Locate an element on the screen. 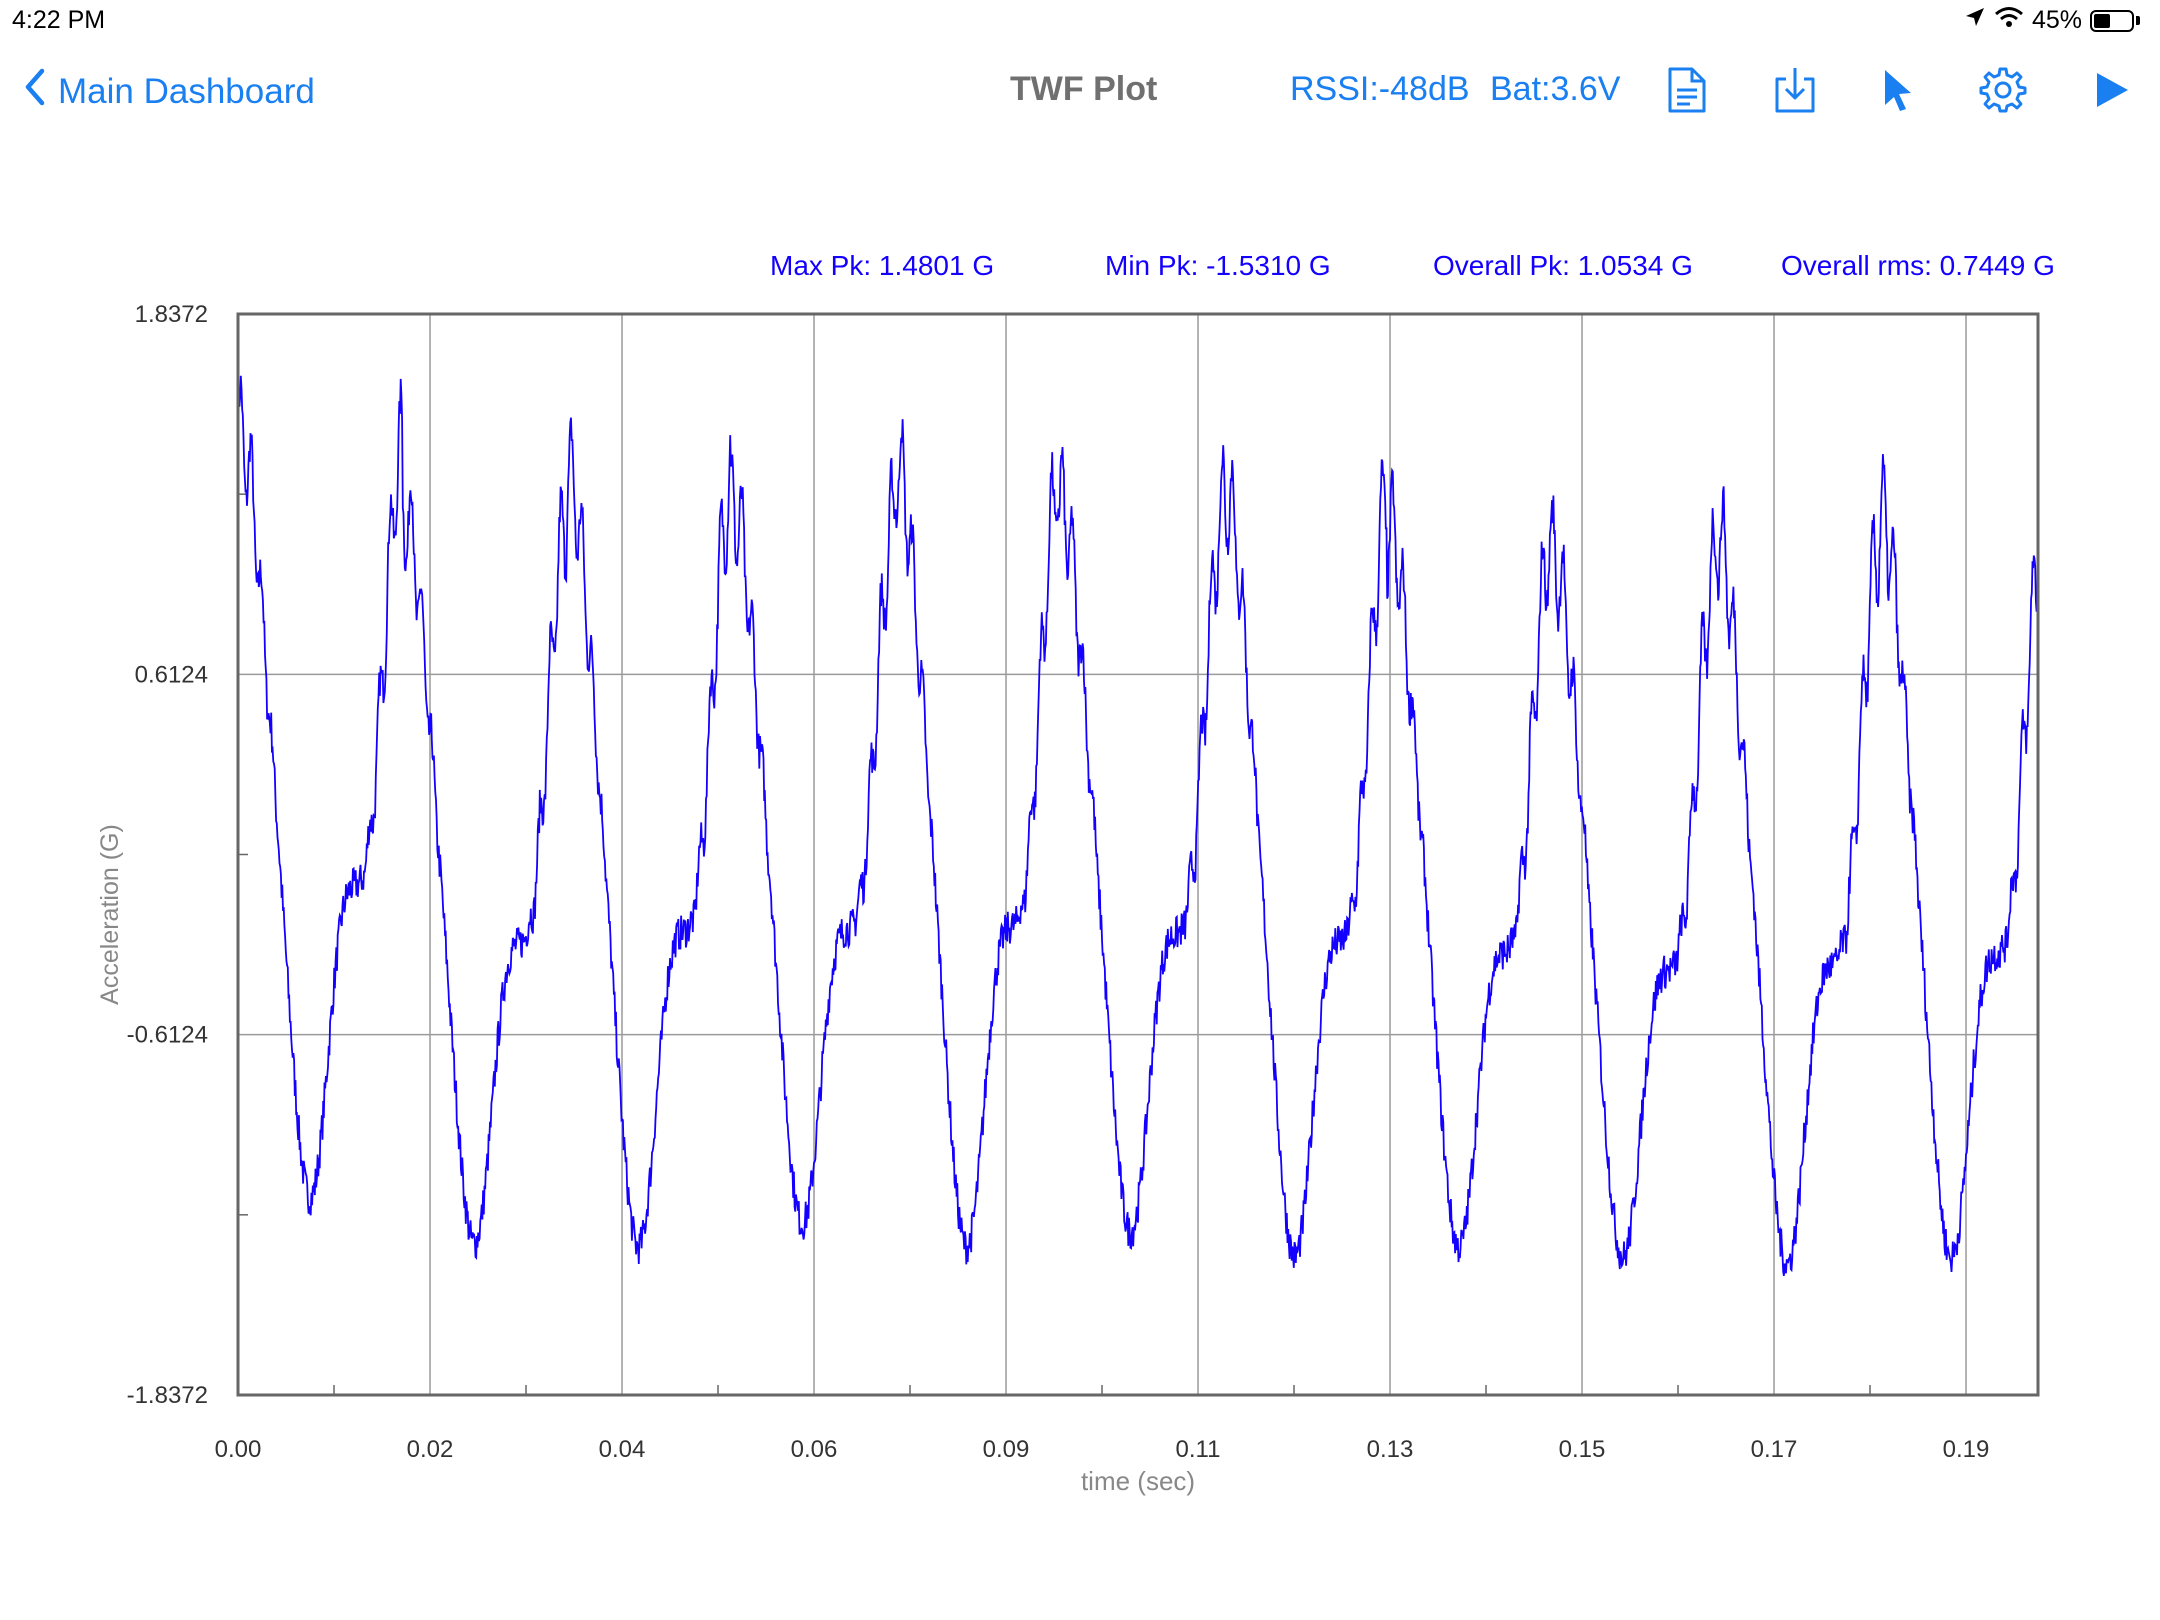 The image size is (2160, 1620). back-button: Main Dashboard is located at coordinates (168, 91).